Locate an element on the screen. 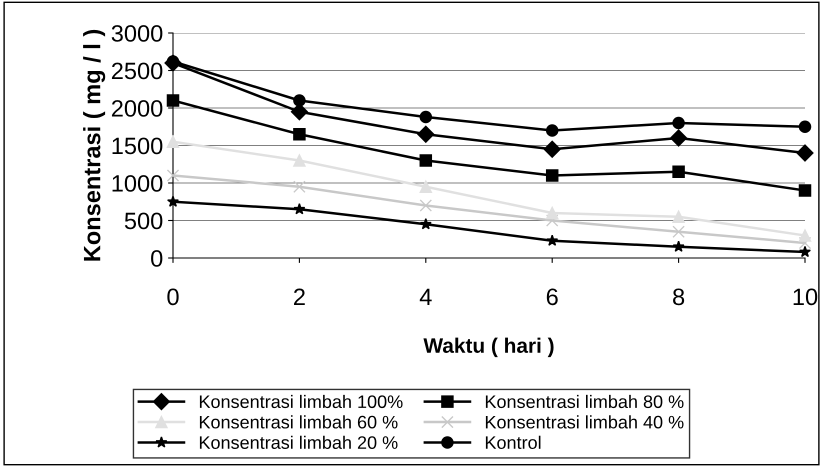 The image size is (823, 467). y-axis-title: Konsentrasi ( mg / l ) is located at coordinates (94, 145).